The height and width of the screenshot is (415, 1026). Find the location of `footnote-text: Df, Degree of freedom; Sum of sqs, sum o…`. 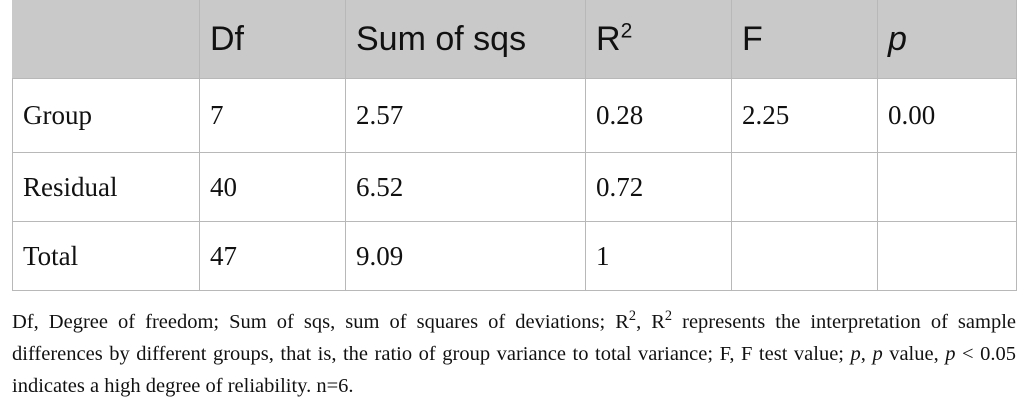

footnote-text: Df, Degree of freedom; Sum of sqs, sum o… is located at coordinates (320, 322).